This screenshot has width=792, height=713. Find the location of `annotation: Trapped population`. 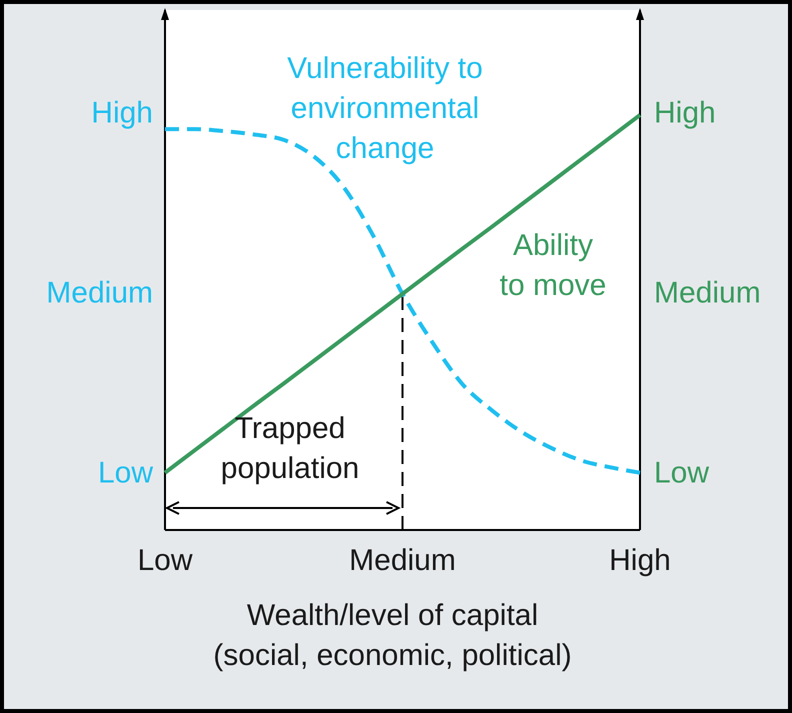

annotation: Trapped population is located at coordinates (290, 448).